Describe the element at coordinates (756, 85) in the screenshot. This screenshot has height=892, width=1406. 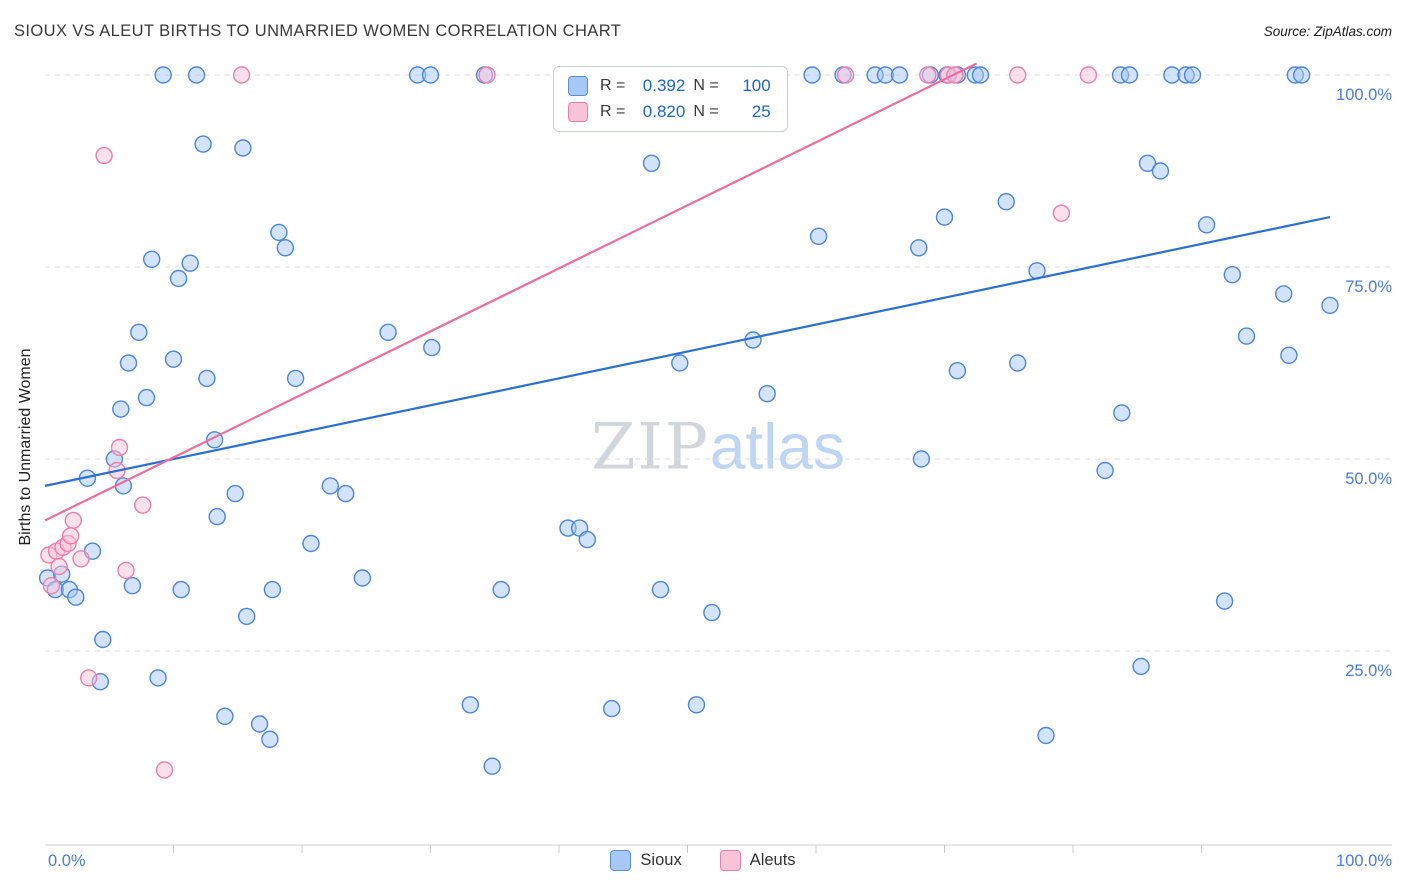
I see `sioux-n-value: 100` at that location.